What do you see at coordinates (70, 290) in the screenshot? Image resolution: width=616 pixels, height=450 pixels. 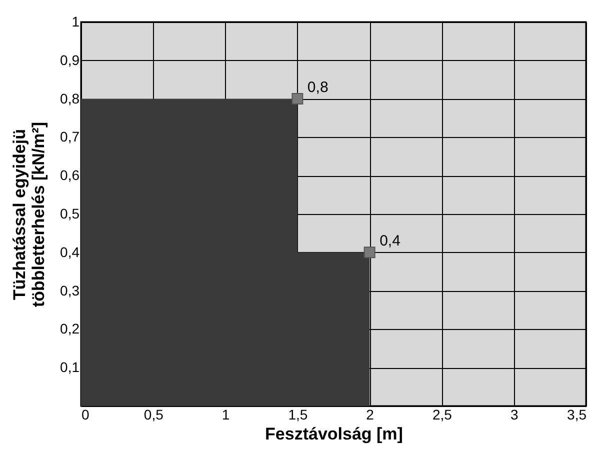 I see `y-tick-label: 0,3` at bounding box center [70, 290].